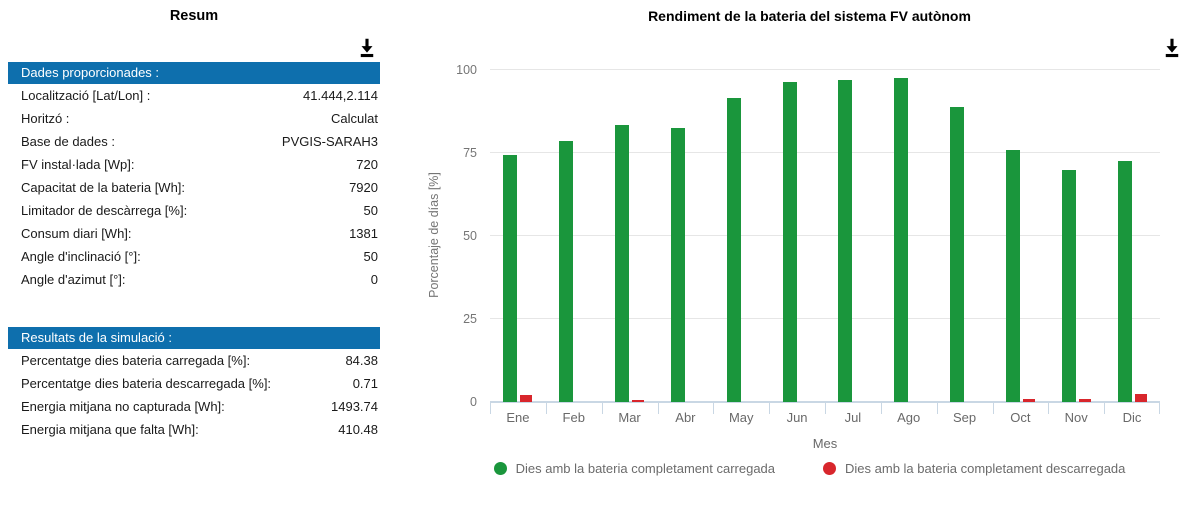  What do you see at coordinates (500, 468) in the screenshot?
I see `green-legend-dot-icon` at bounding box center [500, 468].